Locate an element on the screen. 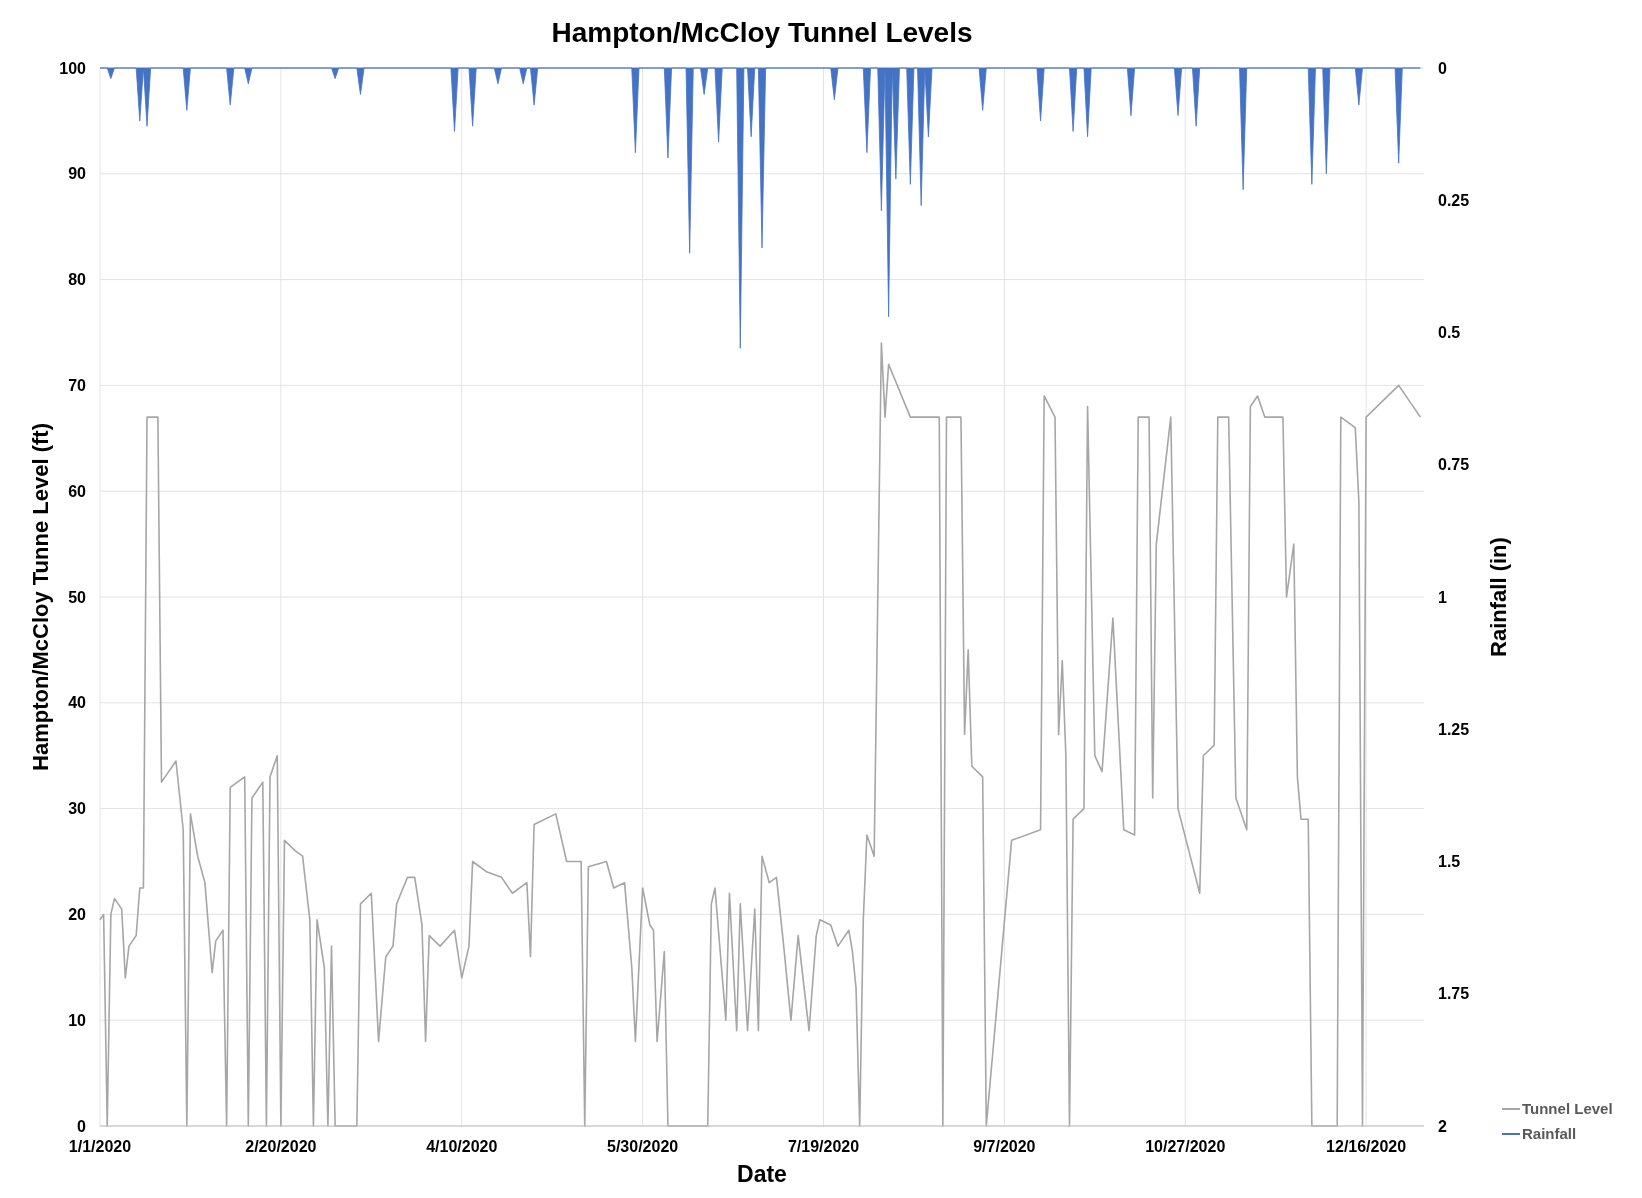 Image resolution: width=1642 pixels, height=1198 pixels. y-axis-title: Hampton/McCloy Tunne Level (ft) is located at coordinates (40, 597).